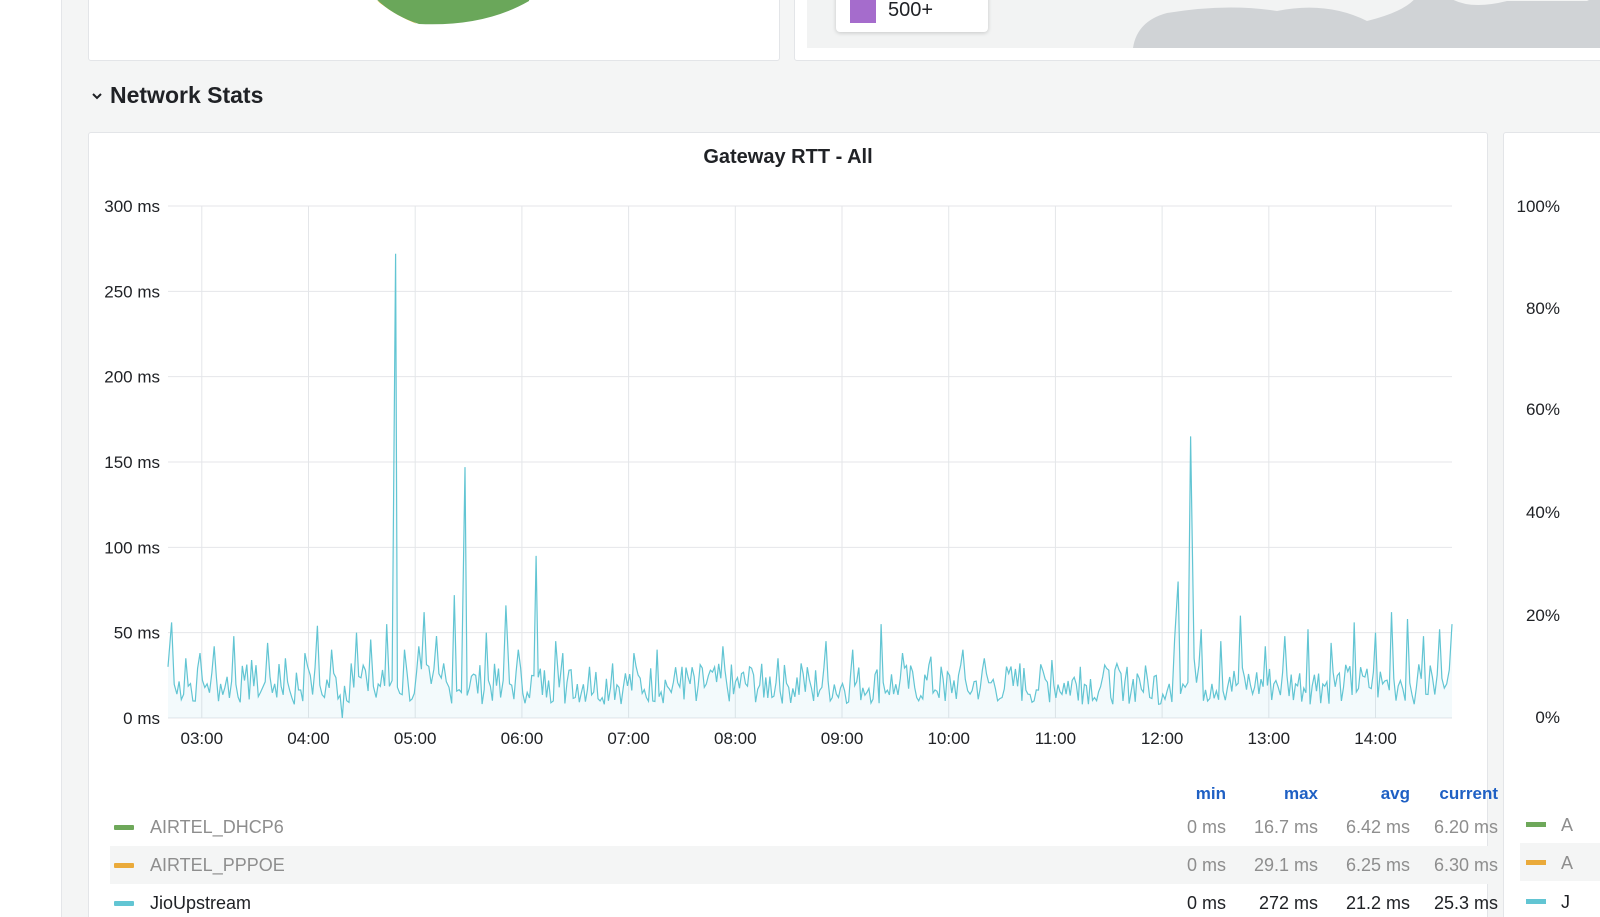 This screenshot has height=917, width=1600. I want to click on map-landmass, so click(1366, 24).